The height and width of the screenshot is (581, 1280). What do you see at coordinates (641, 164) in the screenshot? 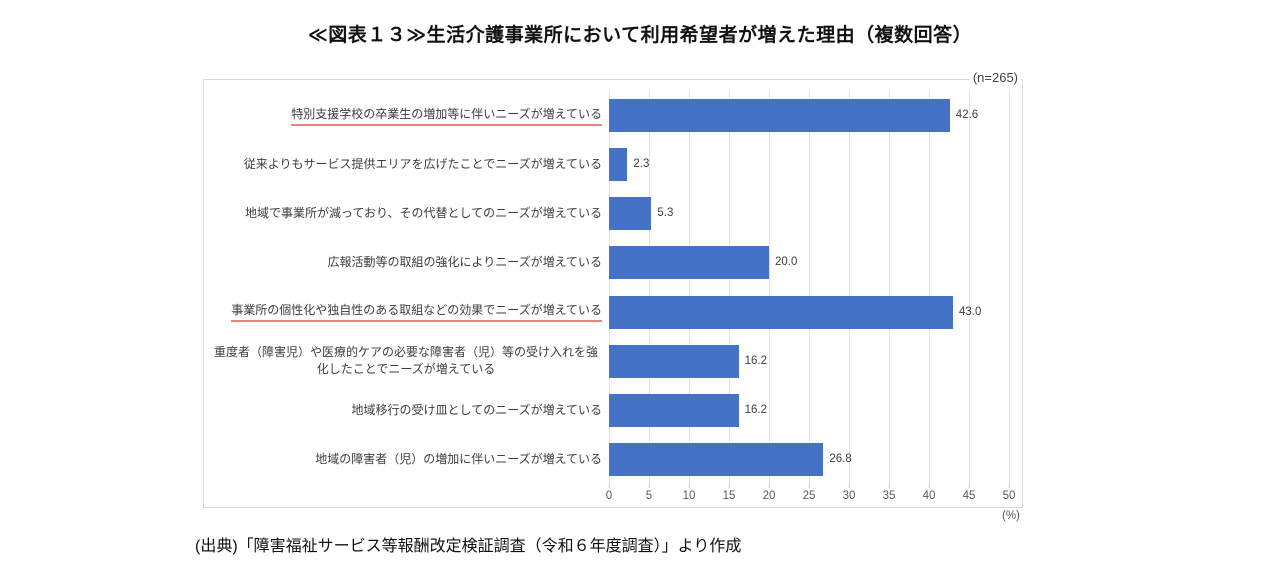
I see `bar-value-label: 2.3` at bounding box center [641, 164].